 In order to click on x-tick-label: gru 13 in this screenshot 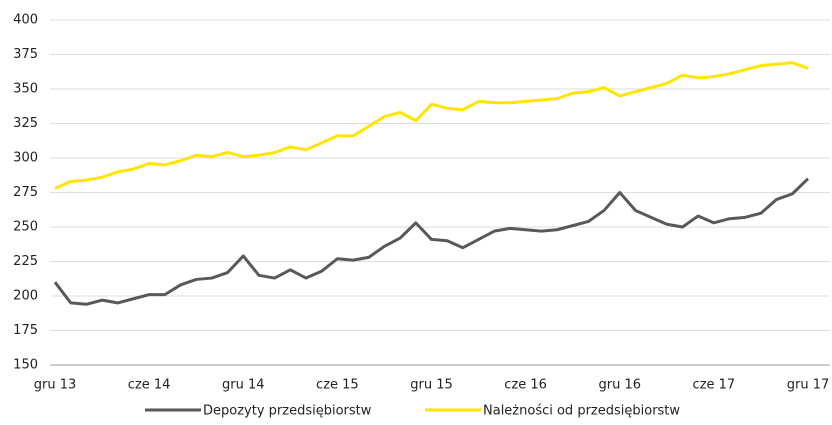, I will do `click(55, 385)`.